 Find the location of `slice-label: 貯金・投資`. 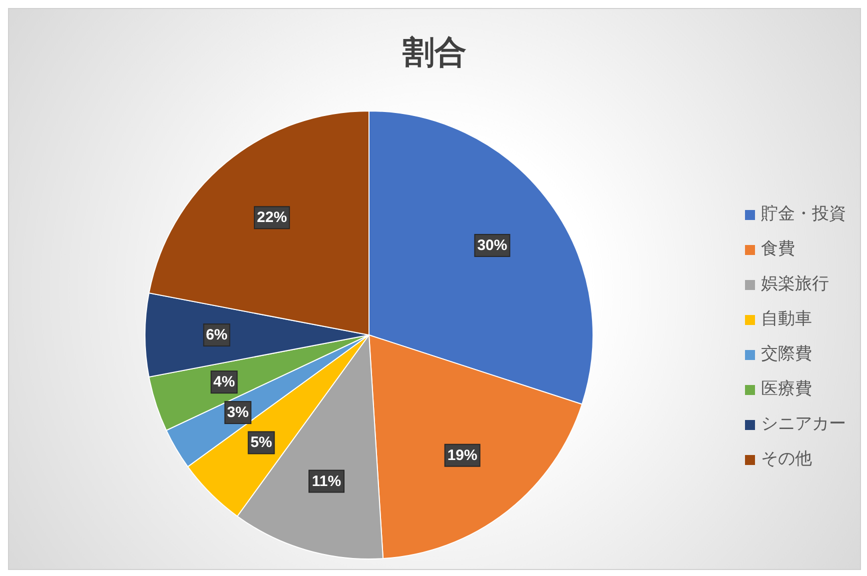

slice-label: 貯金・投資 is located at coordinates (803, 214).